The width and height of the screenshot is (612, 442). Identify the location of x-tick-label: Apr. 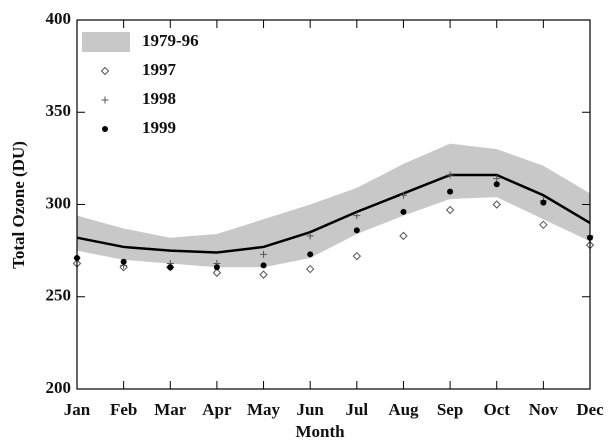
(217, 409).